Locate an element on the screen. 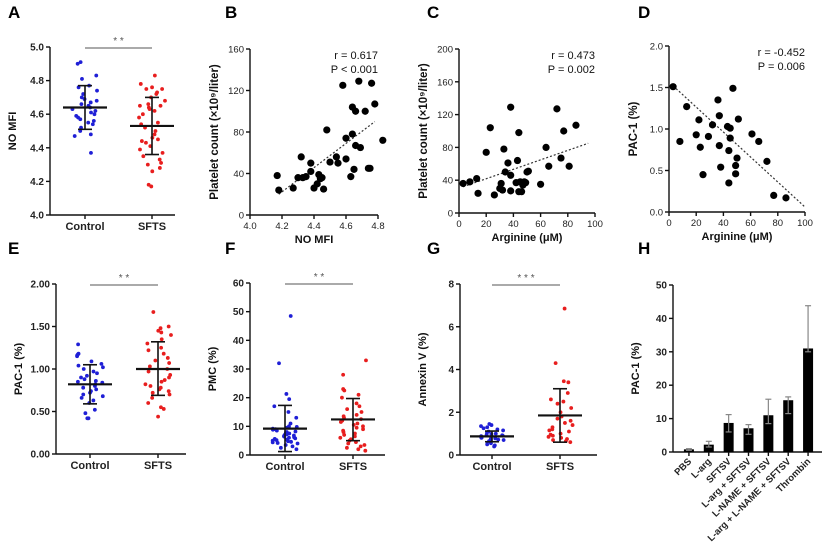 The height and width of the screenshot is (551, 832). y-tick-label: 8 is located at coordinates (451, 285).